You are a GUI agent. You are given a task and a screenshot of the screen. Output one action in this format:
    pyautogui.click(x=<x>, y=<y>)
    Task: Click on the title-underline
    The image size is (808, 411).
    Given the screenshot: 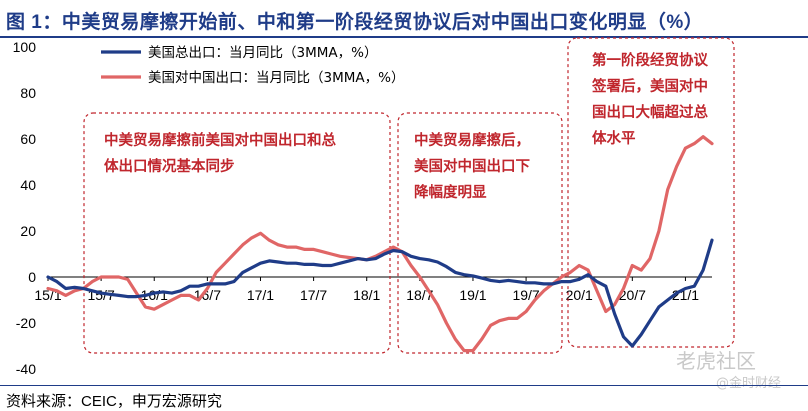 What is the action you would take?
    pyautogui.click(x=404, y=37)
    